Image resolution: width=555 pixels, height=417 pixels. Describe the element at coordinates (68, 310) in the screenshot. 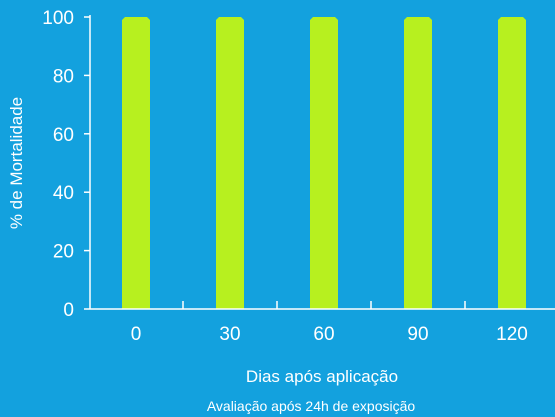

I see `y-tick-label: 0` at that location.